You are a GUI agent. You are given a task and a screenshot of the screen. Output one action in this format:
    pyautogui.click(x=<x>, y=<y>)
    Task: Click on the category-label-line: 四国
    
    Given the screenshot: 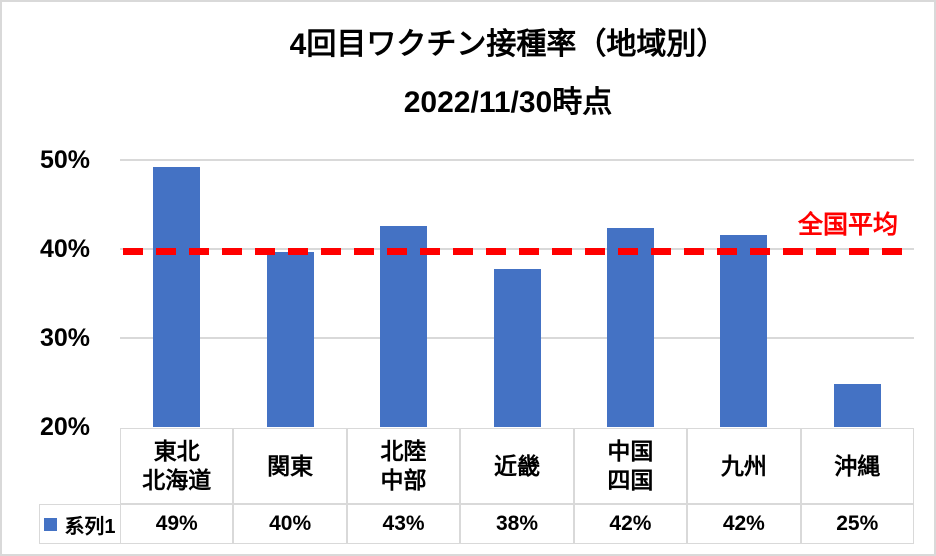 What is the action you would take?
    pyautogui.click(x=630, y=480)
    